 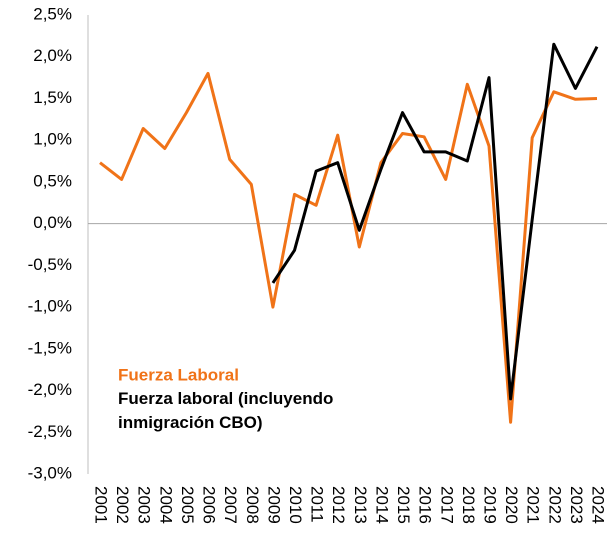 What do you see at coordinates (425, 505) in the screenshot?
I see `x-tick-label: 2016` at bounding box center [425, 505].